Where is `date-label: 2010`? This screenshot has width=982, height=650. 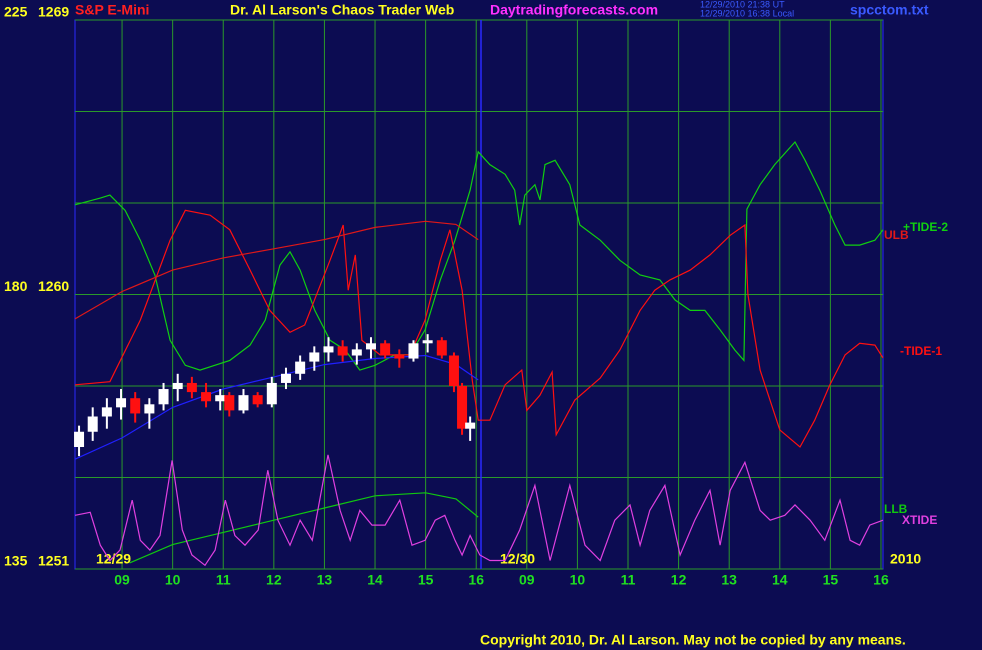
date-label: 2010 is located at coordinates (905, 559).